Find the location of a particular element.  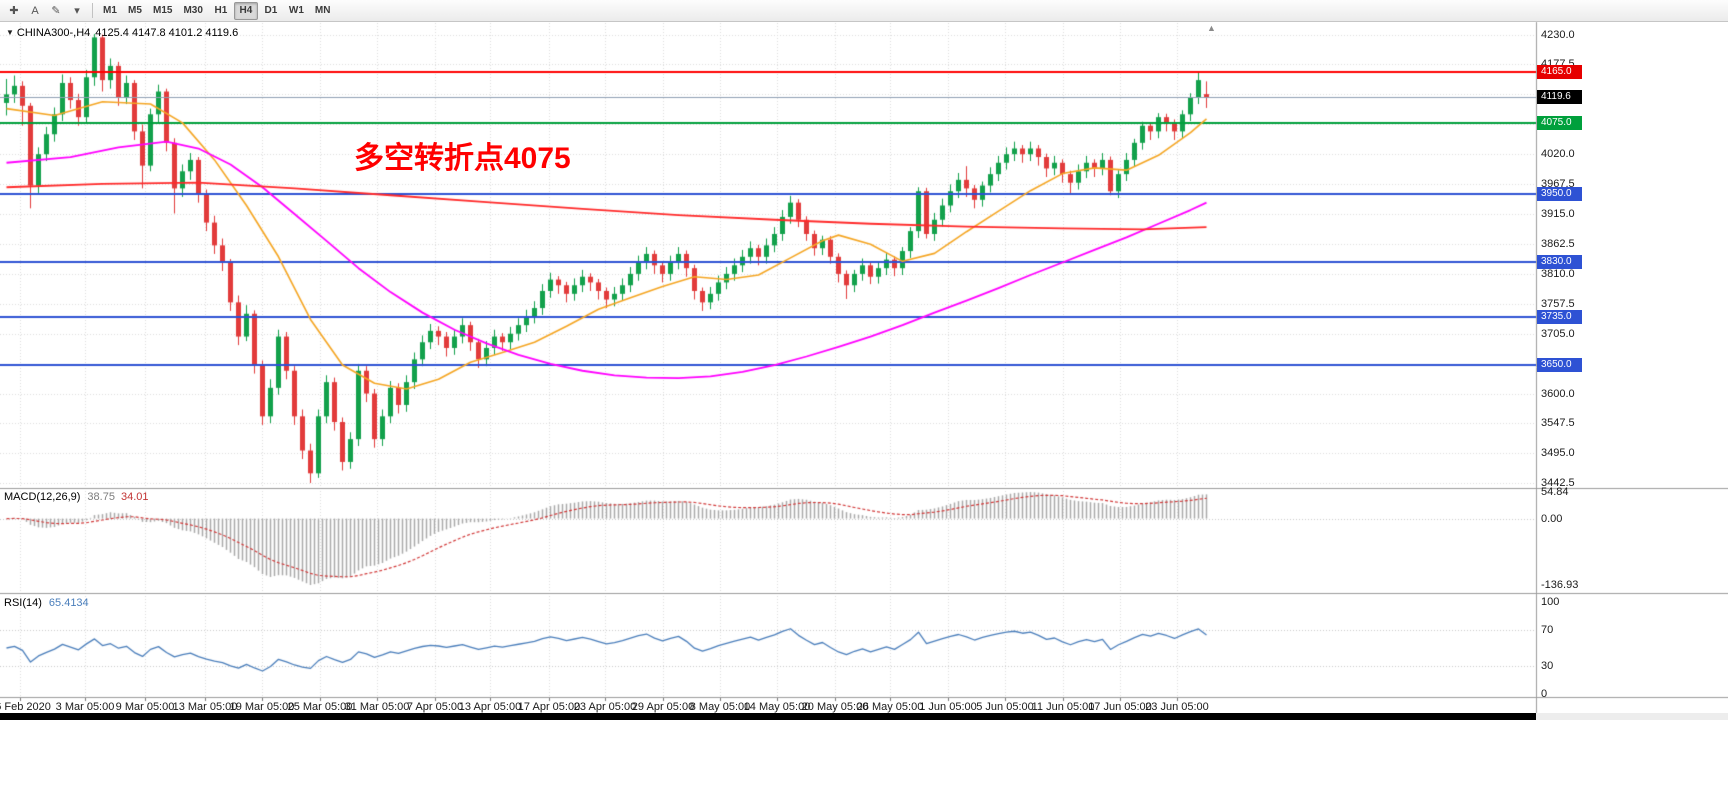

price-axis-label: 3705.0 is located at coordinates (1558, 333).